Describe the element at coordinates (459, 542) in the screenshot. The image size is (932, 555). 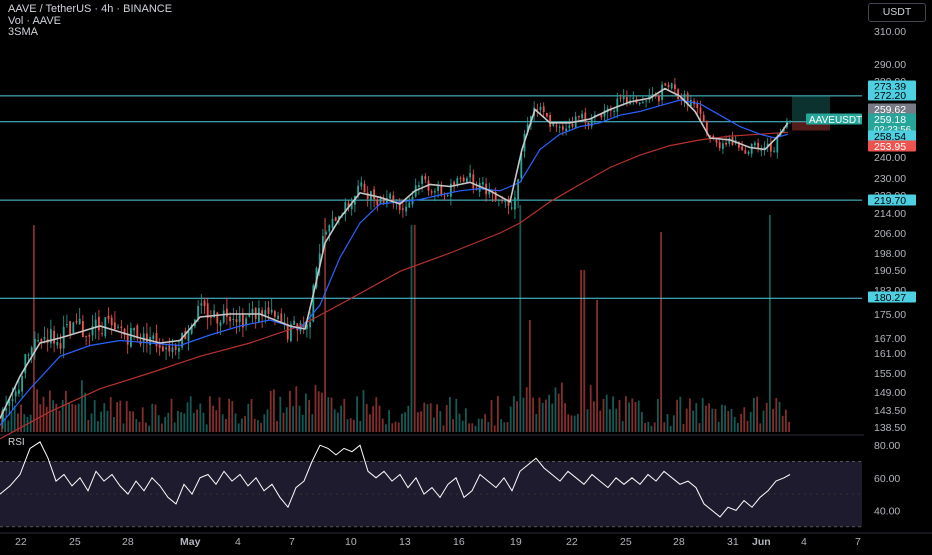
I see `x-tick-label: 16` at that location.